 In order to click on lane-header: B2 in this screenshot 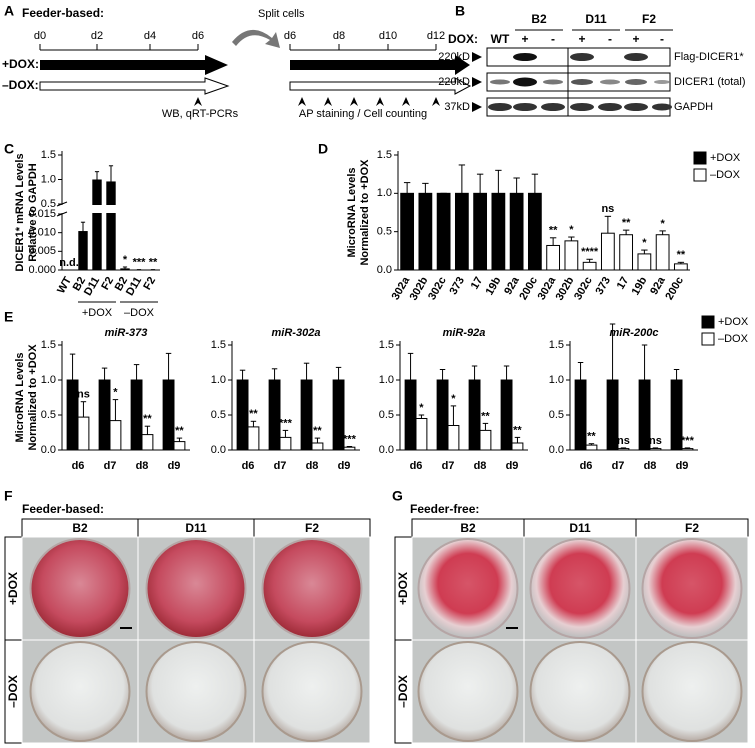, I will do `click(539, 19)`.